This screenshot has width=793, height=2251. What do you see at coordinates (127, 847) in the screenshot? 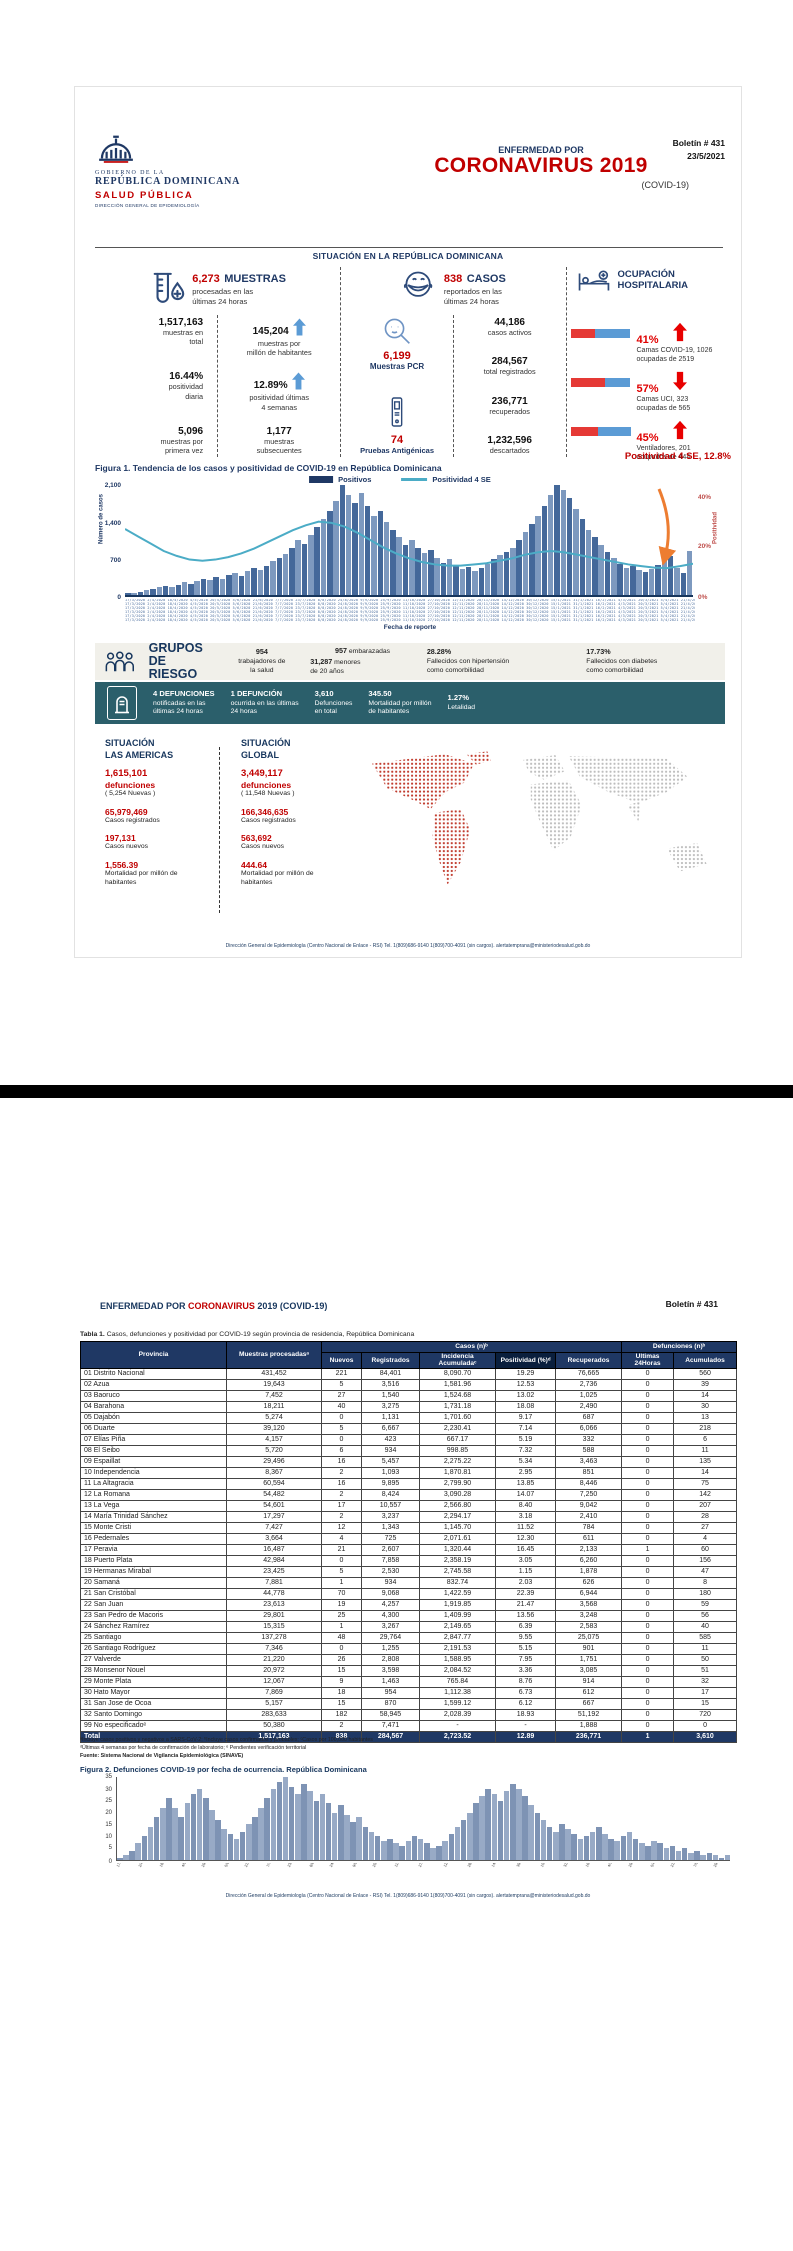
I see `americas-nuevos-label: Casos nuevos` at bounding box center [127, 847].